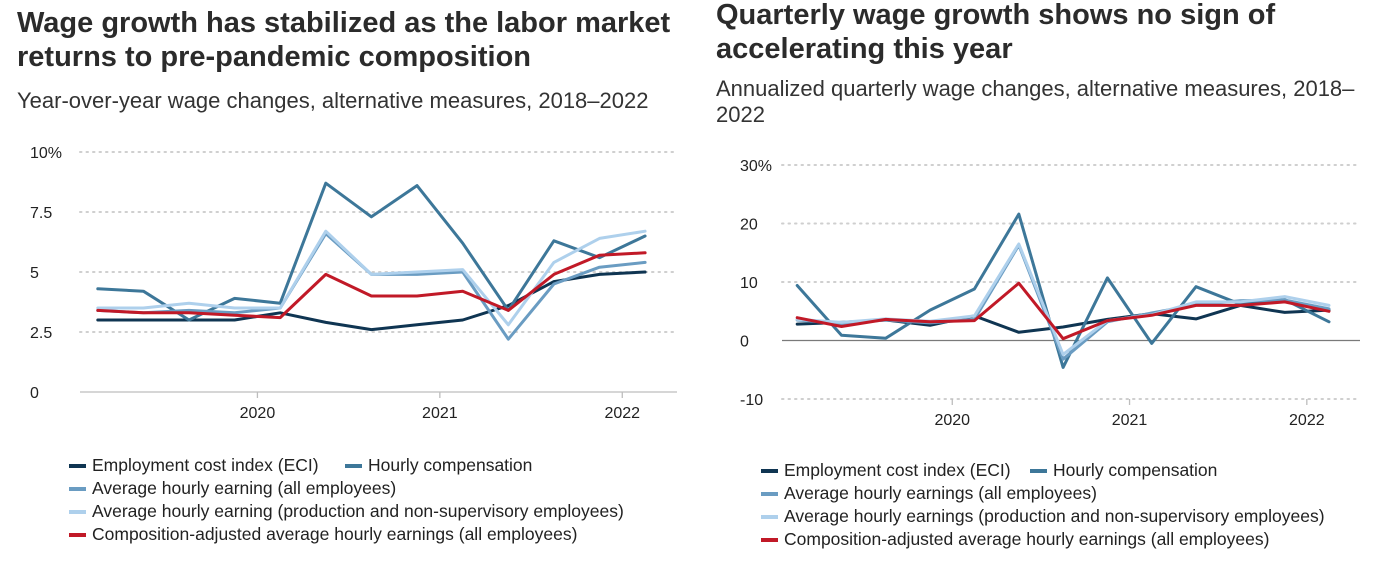  Describe the element at coordinates (41, 213) in the screenshot. I see `y-tick-label: 7.5` at that location.